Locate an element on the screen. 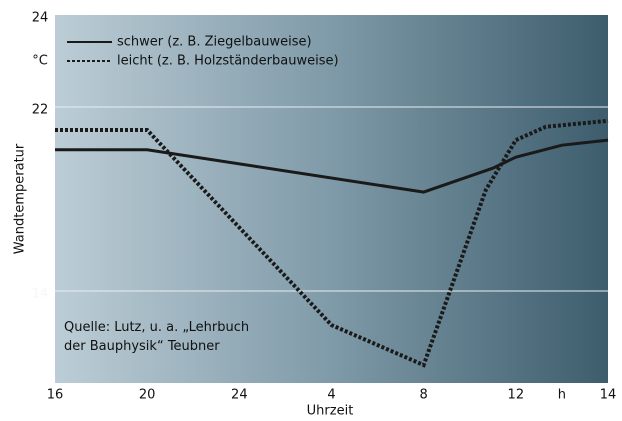 The width and height of the screenshot is (622, 421). legend-label: schwer (z. B. Ziegelbauweise) is located at coordinates (214, 42).